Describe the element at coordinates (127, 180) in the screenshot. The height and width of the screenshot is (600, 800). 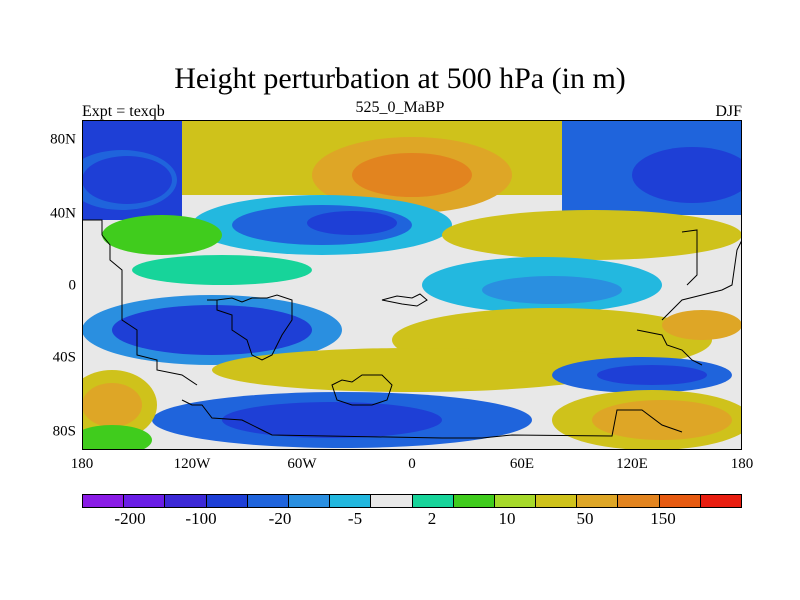
I see `field-nw-low-core` at that location.